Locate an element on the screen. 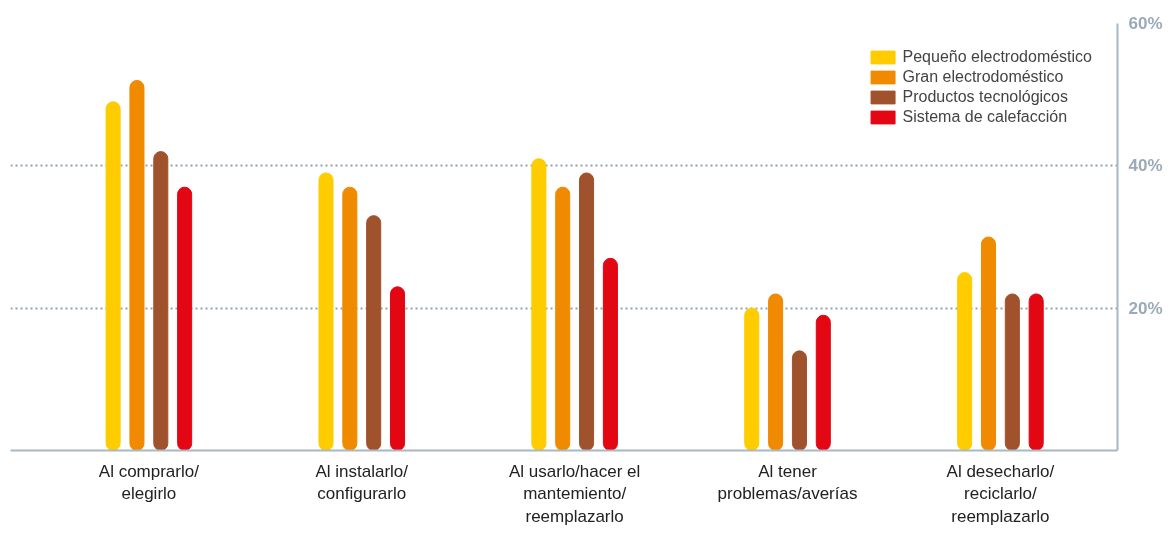 The height and width of the screenshot is (535, 1172). y-tick-label: 40% is located at coordinates (1145, 166).